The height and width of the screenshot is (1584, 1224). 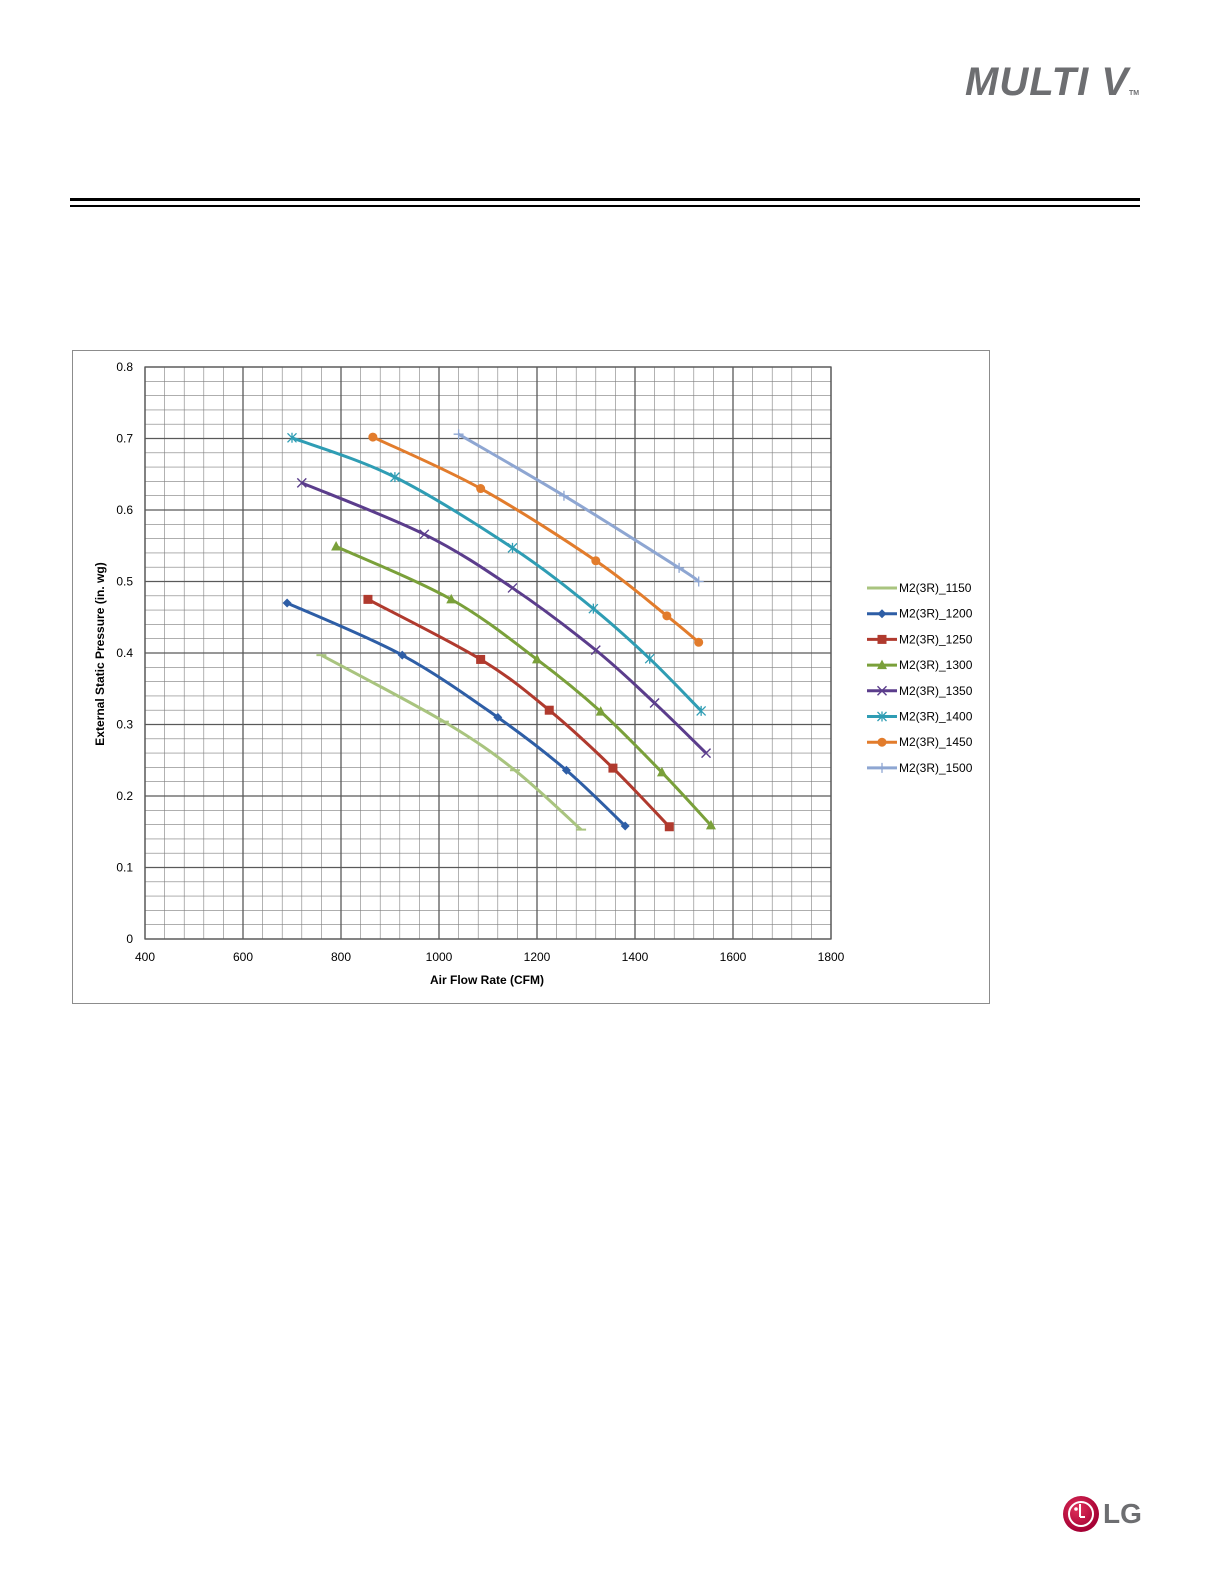 I want to click on legend-label: M2(3R)_1150, so click(x=935, y=588).